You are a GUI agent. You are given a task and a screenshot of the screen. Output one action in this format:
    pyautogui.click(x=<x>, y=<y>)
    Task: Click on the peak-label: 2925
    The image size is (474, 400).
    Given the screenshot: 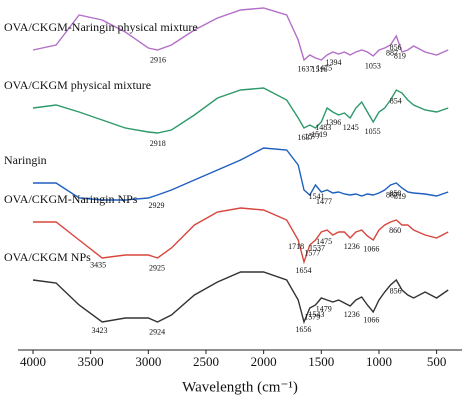 What is the action you would take?
    pyautogui.click(x=157, y=268)
    